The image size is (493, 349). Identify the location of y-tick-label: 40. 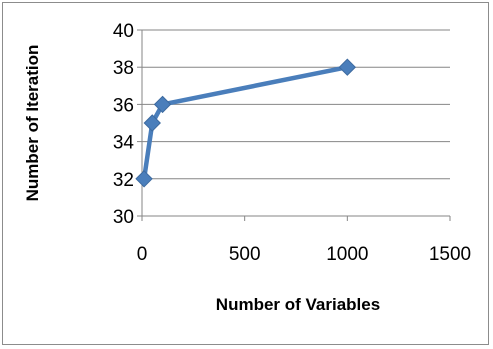
(123, 31).